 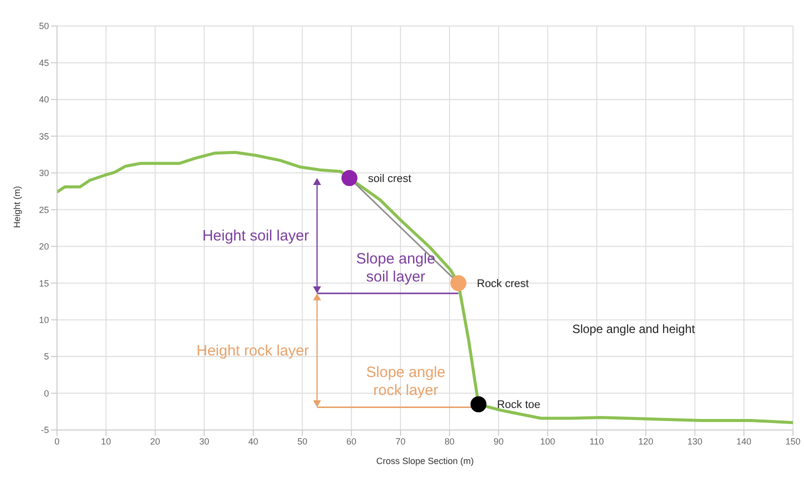 I want to click on x-tick-label: 0, so click(x=57, y=441).